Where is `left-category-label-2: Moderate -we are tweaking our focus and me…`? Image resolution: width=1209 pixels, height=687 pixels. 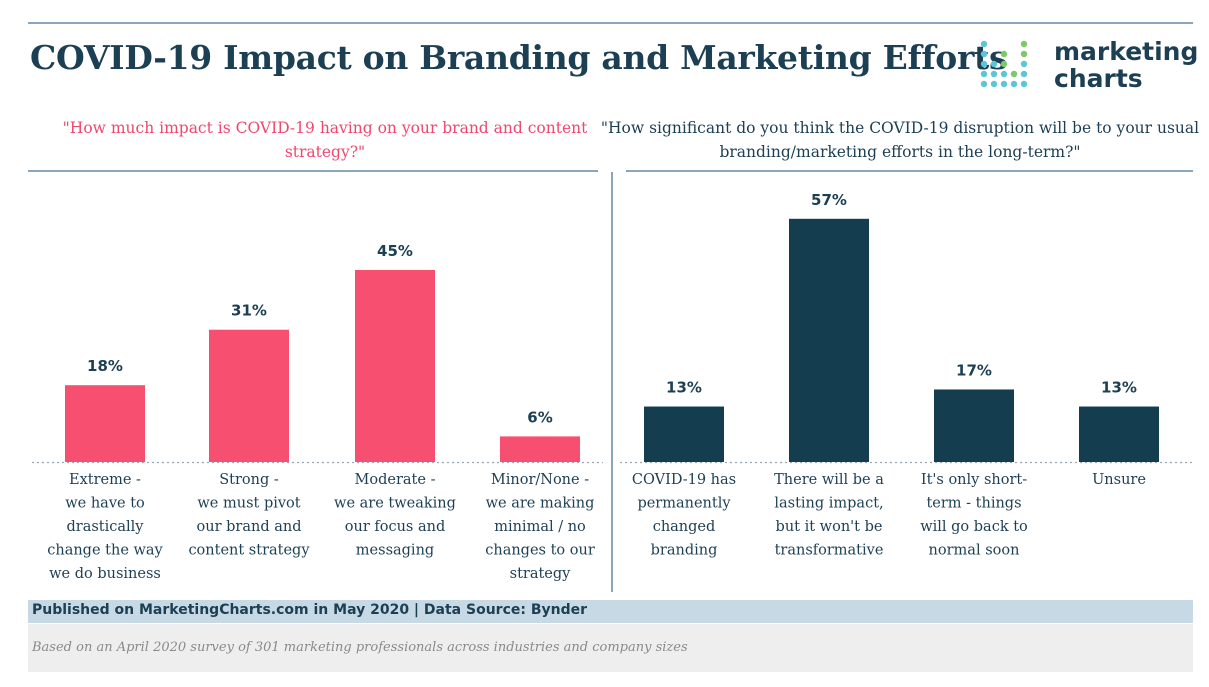 left-category-label-2: Moderate -we are tweaking our focus and me… is located at coordinates (395, 515).